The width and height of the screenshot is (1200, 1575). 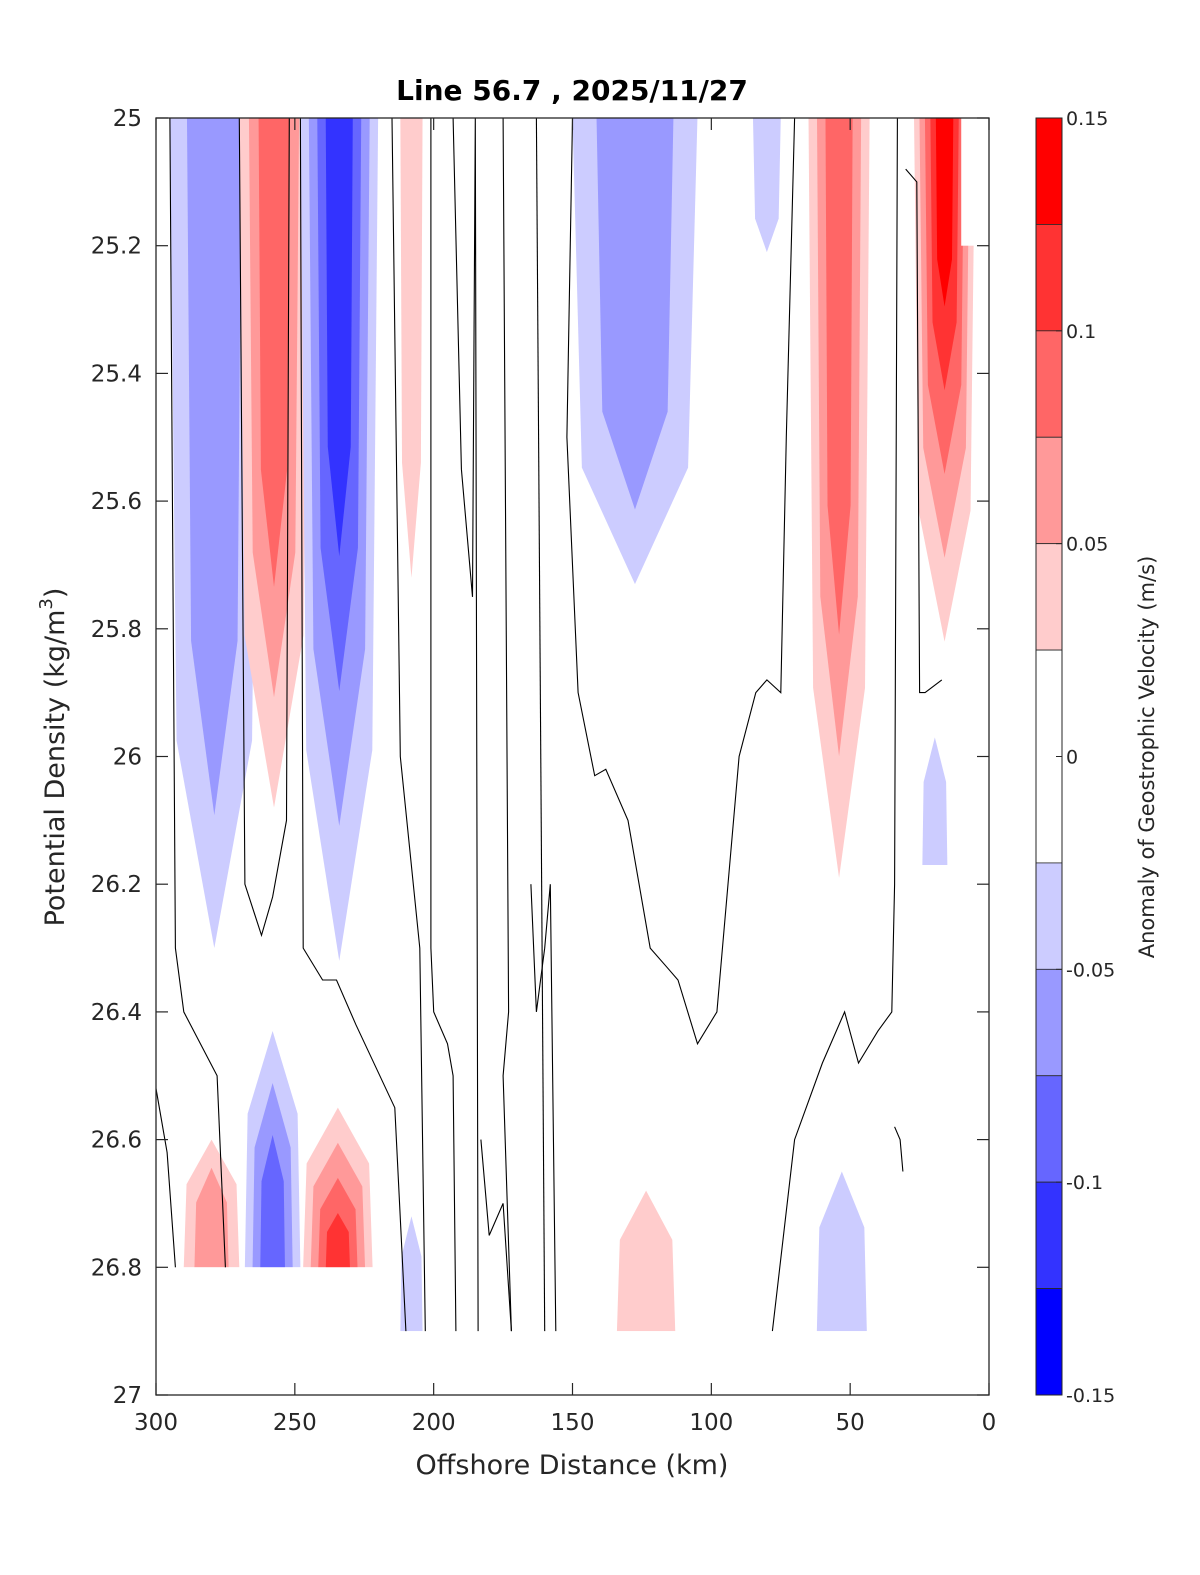 I want to click on y-tick-label: 26, so click(x=127, y=758).